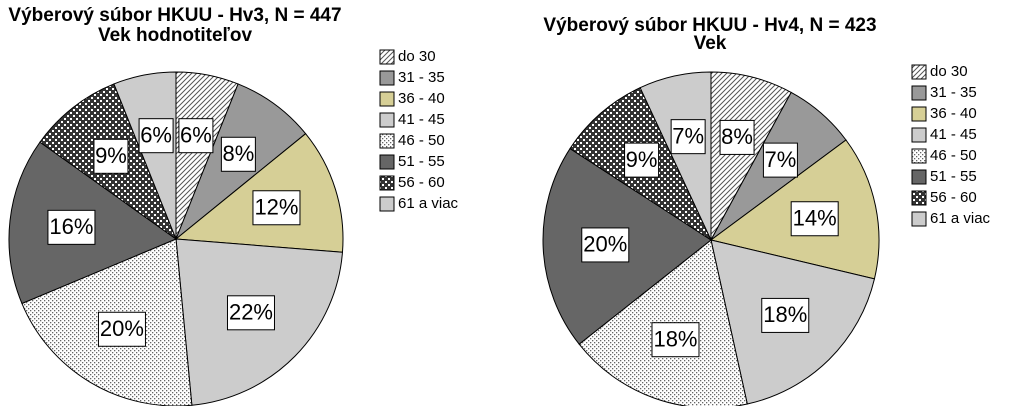  What do you see at coordinates (709, 25) in the screenshot?
I see `chart-title: Výberový súbor HKUU - Hv4, N = 423` at bounding box center [709, 25].